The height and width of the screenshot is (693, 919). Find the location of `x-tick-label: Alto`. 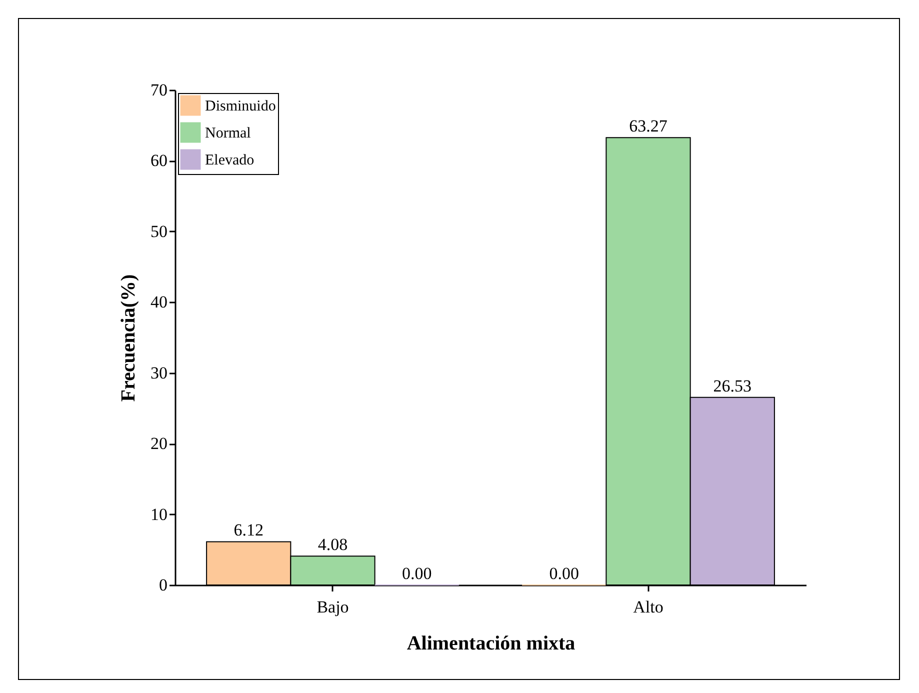

x-tick-label: Alto is located at coordinates (648, 607).